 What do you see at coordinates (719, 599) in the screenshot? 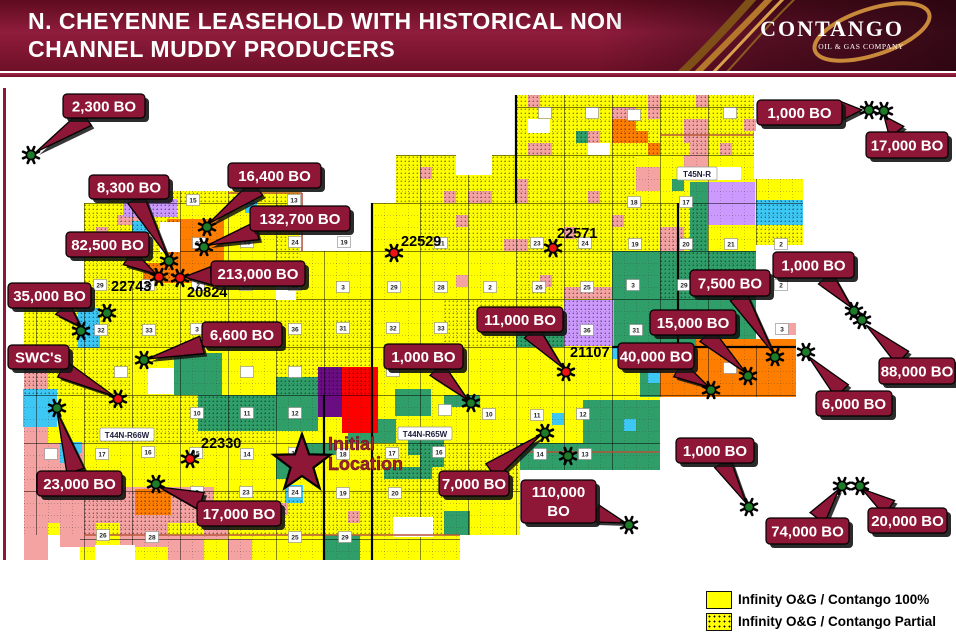
I see `legend-swatch-solid-yellow` at bounding box center [719, 599].